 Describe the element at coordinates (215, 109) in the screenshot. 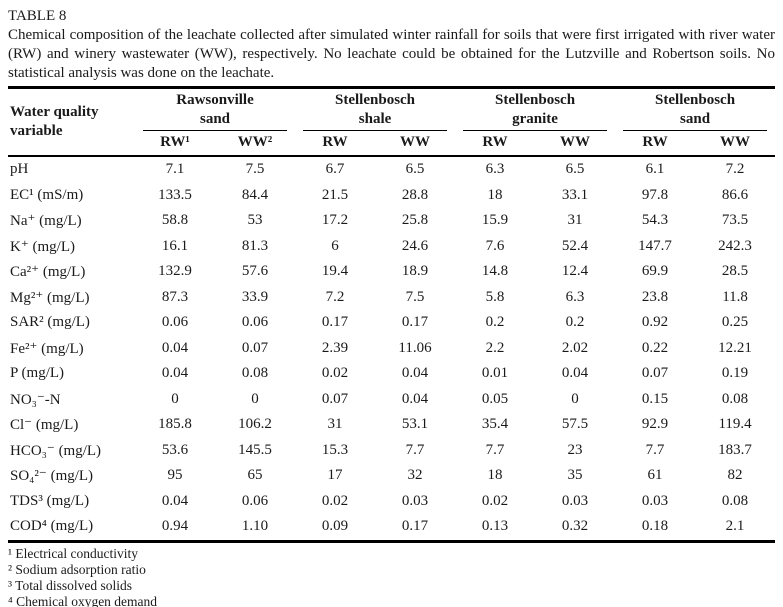

I see `soil-group-header-rawsonville-sand: Rawsonville sand` at that location.